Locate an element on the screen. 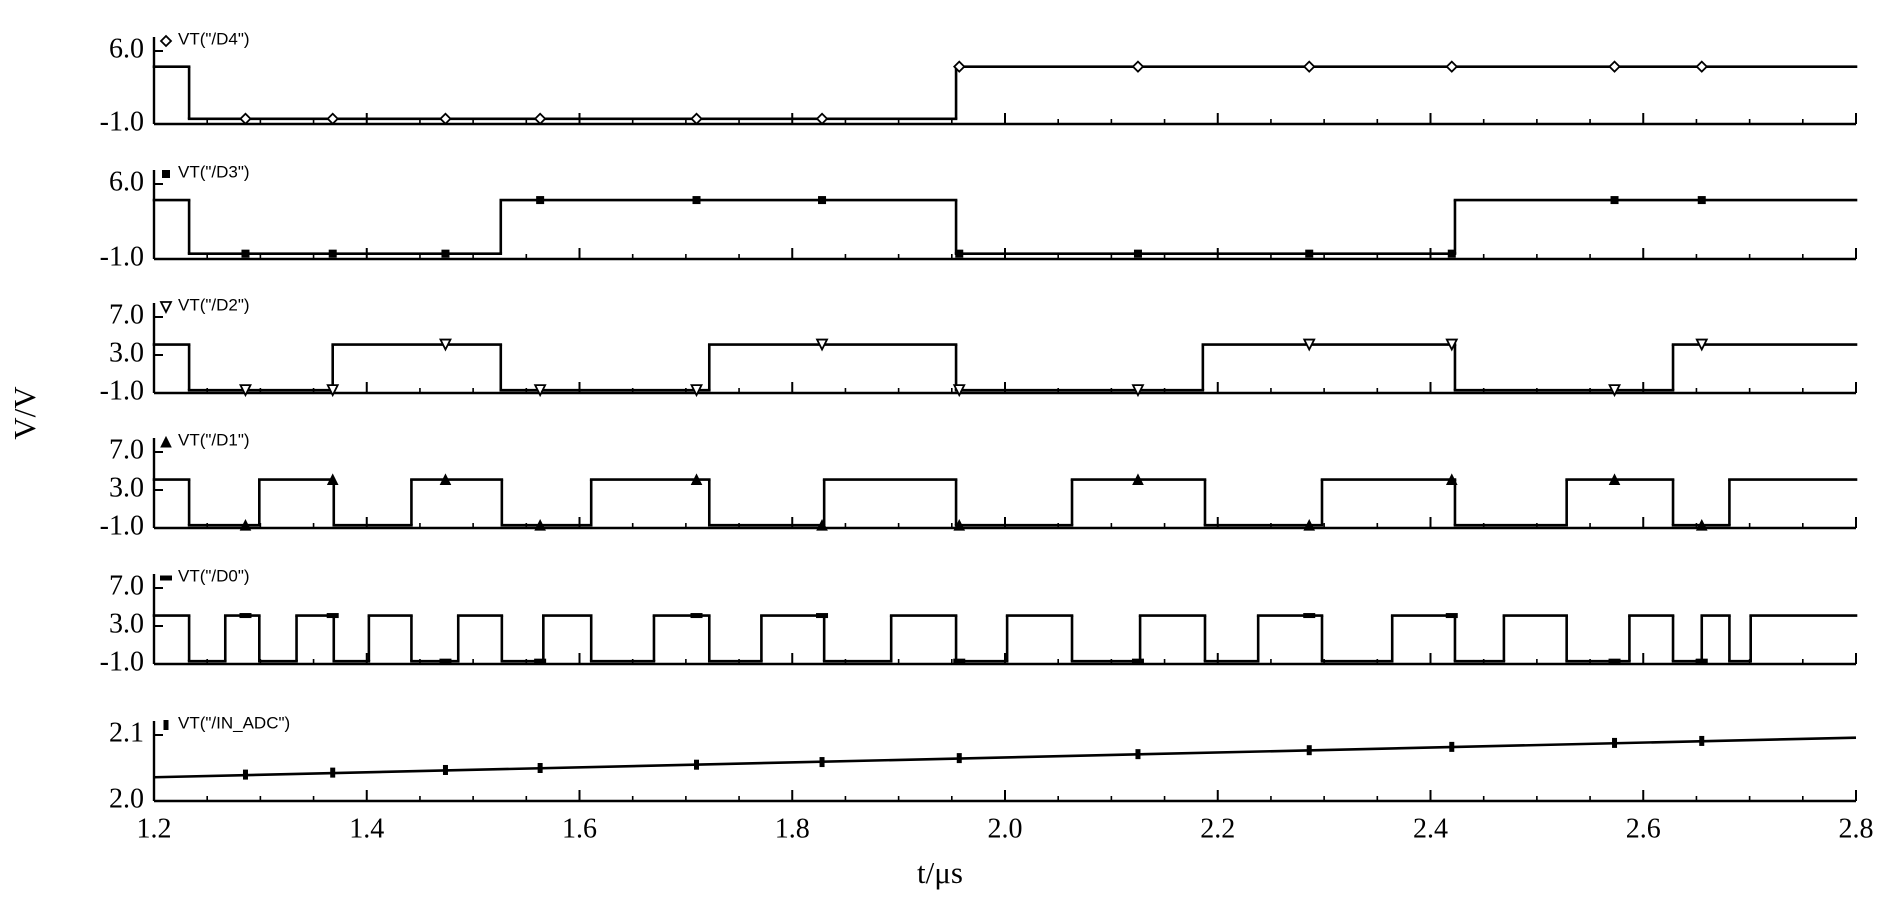 The width and height of the screenshot is (1890, 901). x-tick-label: 1.6 is located at coordinates (579, 828).